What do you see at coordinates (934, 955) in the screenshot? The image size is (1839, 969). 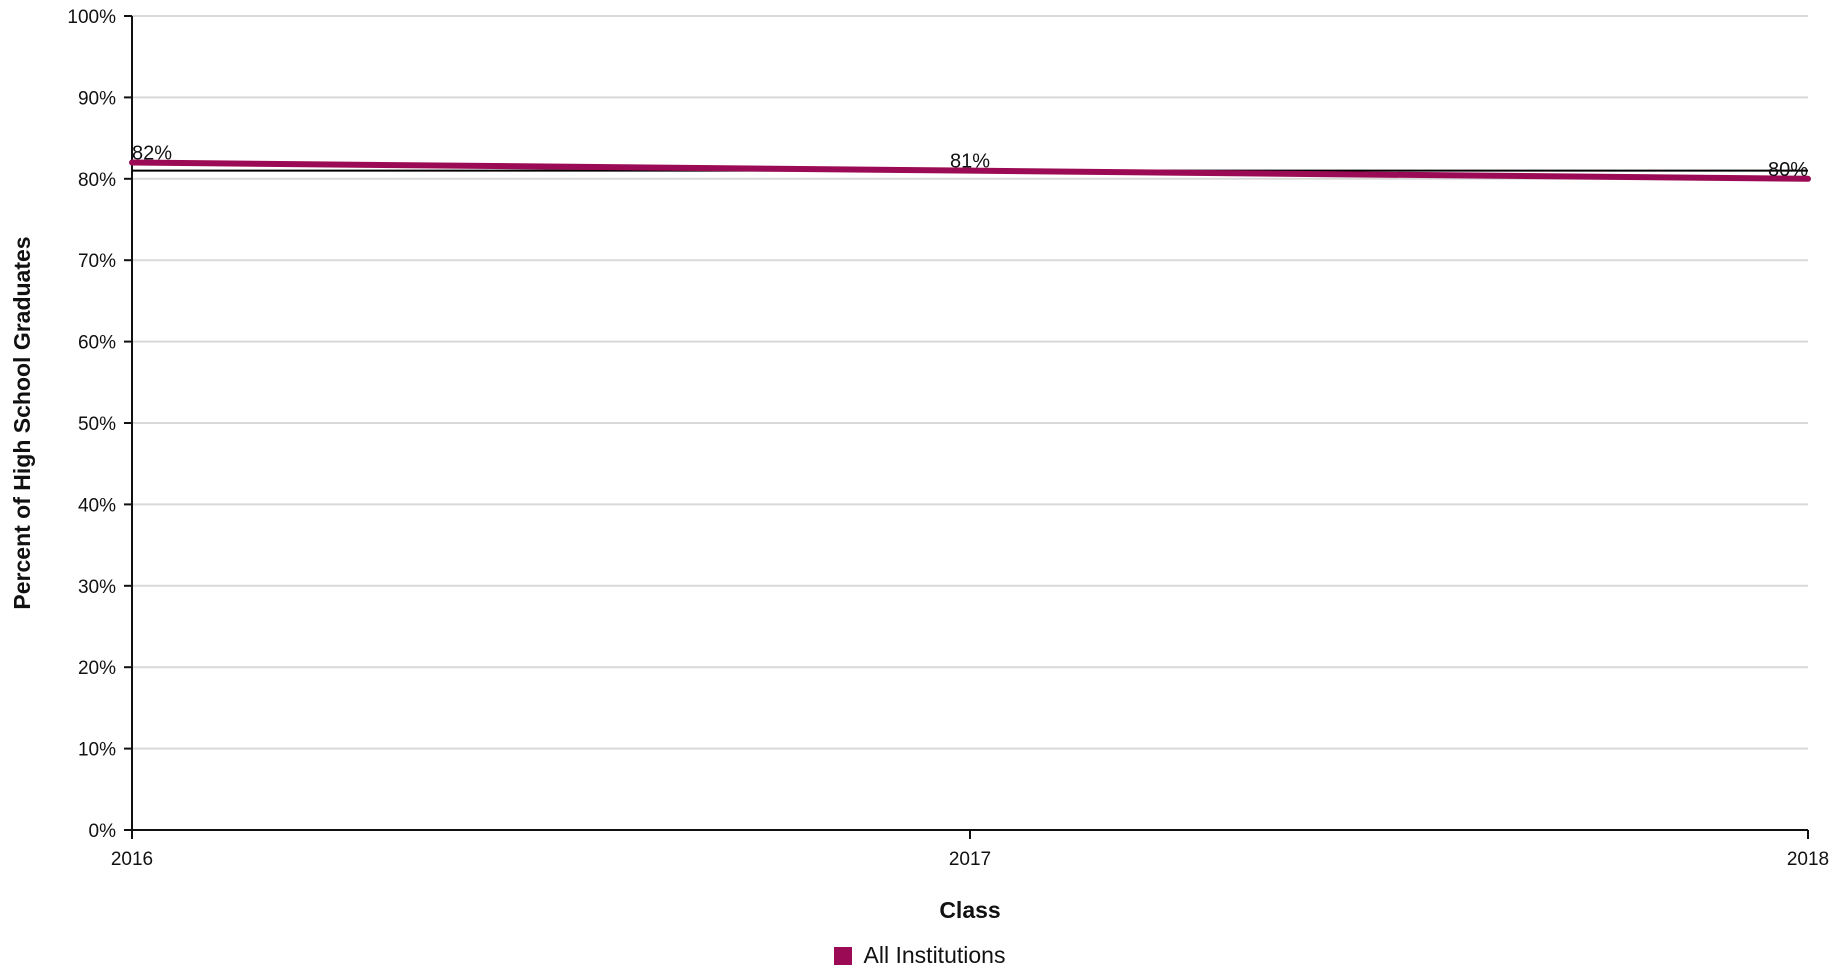 I see `legend-label: All Institutions` at bounding box center [934, 955].